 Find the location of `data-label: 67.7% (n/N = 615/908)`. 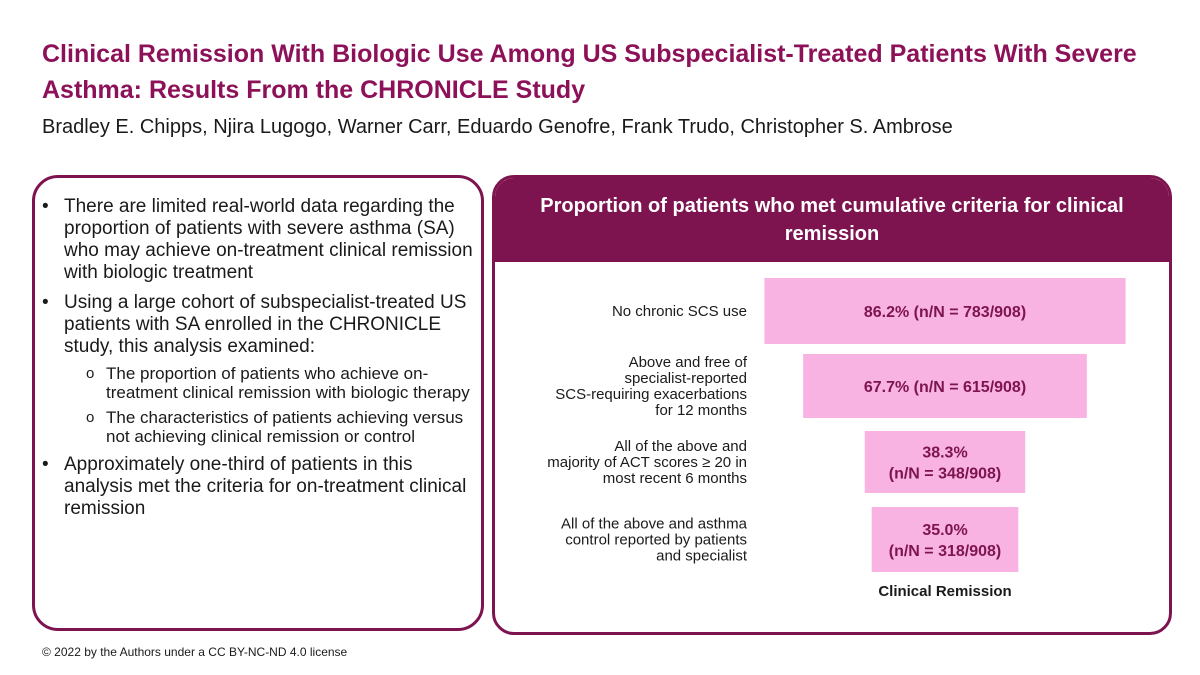

data-label: 67.7% (n/N = 615/908) is located at coordinates (945, 387).